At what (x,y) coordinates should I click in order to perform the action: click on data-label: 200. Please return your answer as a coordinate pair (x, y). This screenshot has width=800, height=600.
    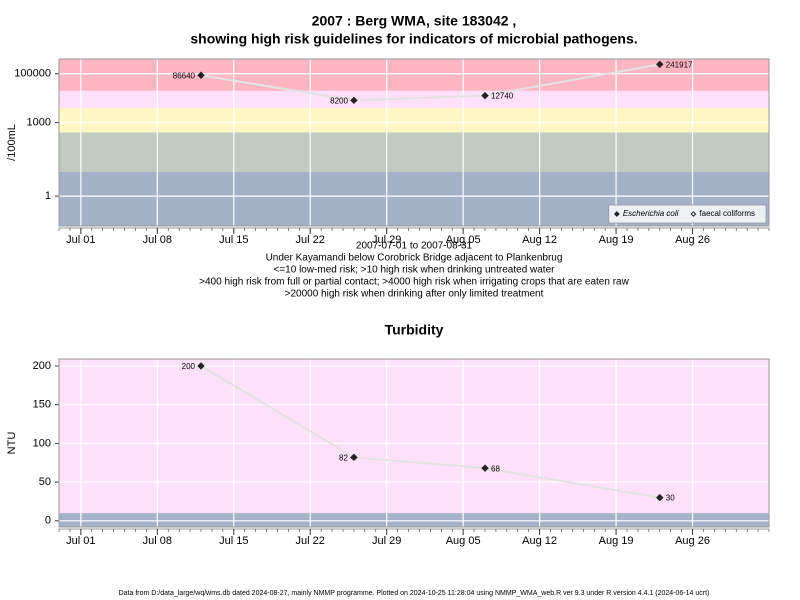
    Looking at the image, I should click on (189, 366).